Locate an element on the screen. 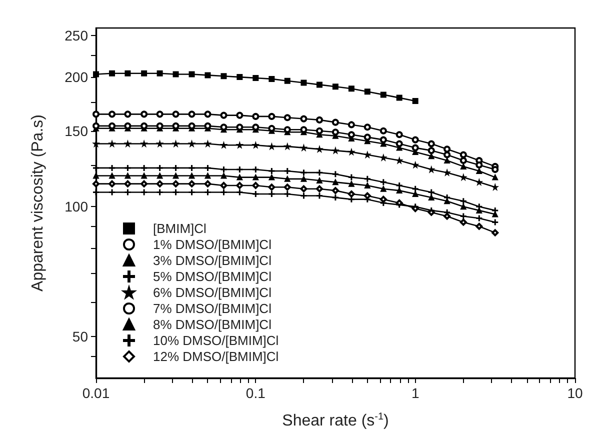  legend-label: 5% DMSO/[BMIM]Cl is located at coordinates (212, 276).